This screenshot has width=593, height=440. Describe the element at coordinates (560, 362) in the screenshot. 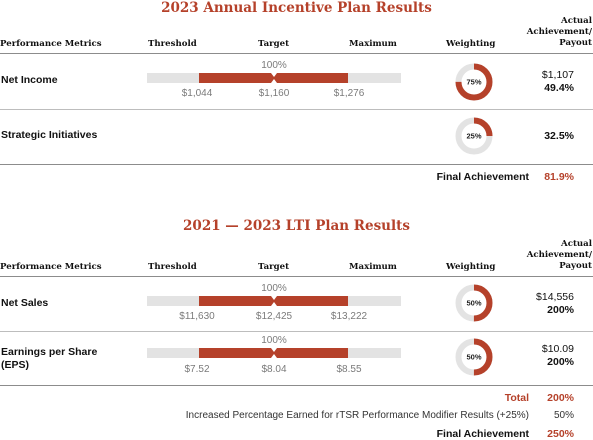

I see `lti-eps-actual-pct: 200%` at that location.